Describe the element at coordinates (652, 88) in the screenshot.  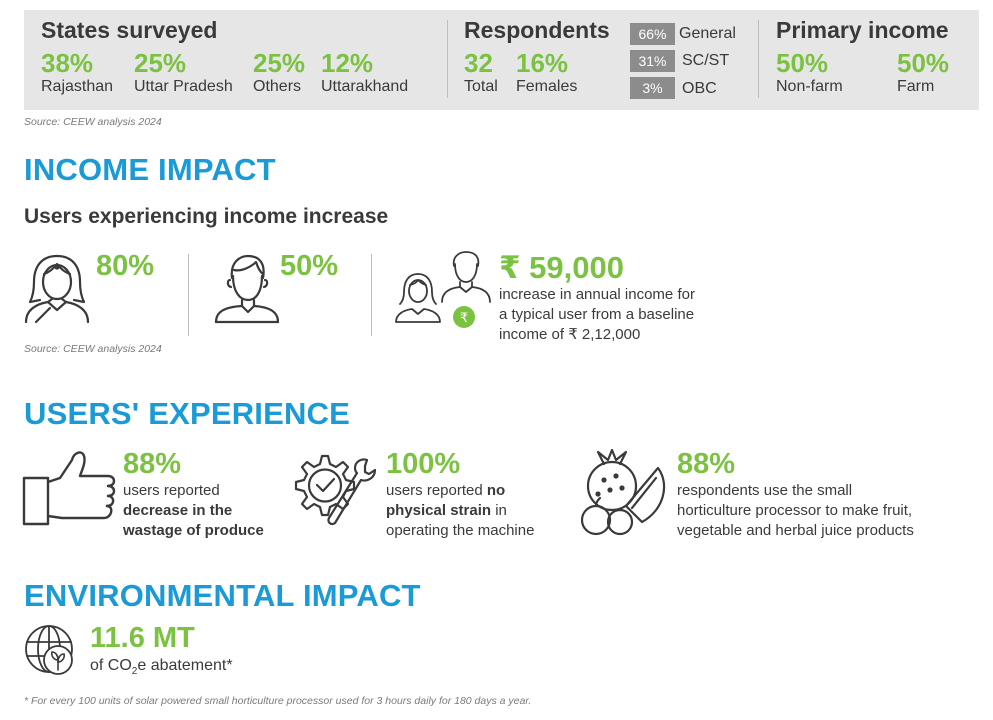
I see `category-badge-obc: 3%` at that location.